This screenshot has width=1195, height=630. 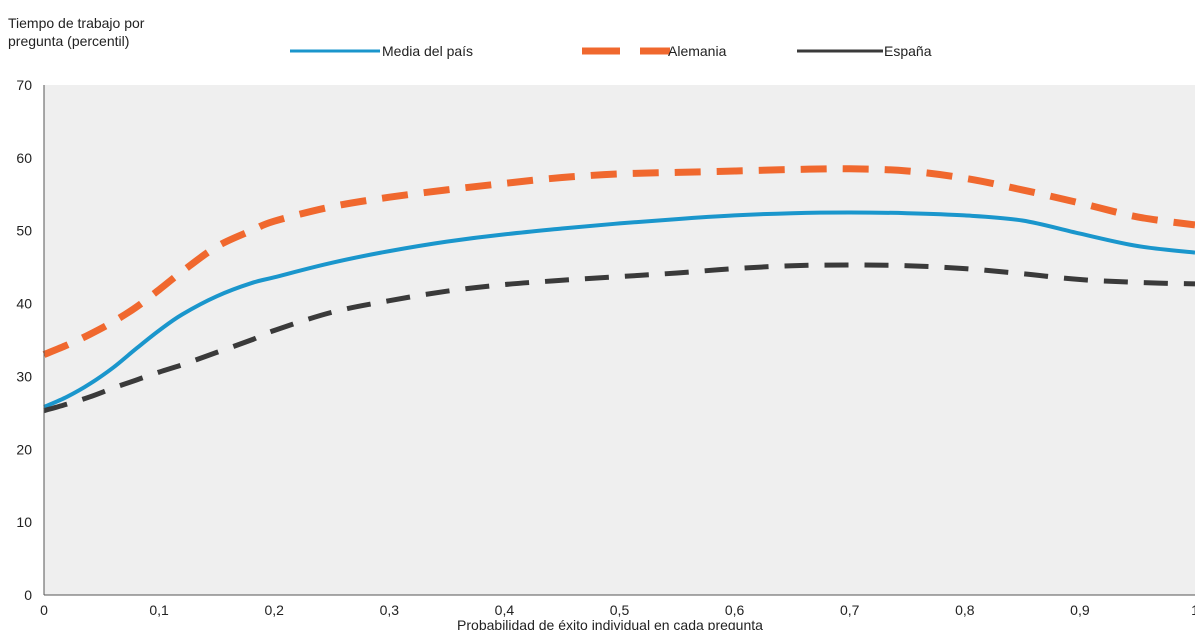 What do you see at coordinates (505, 610) in the screenshot?
I see `x-tick-label: 0,4` at bounding box center [505, 610].